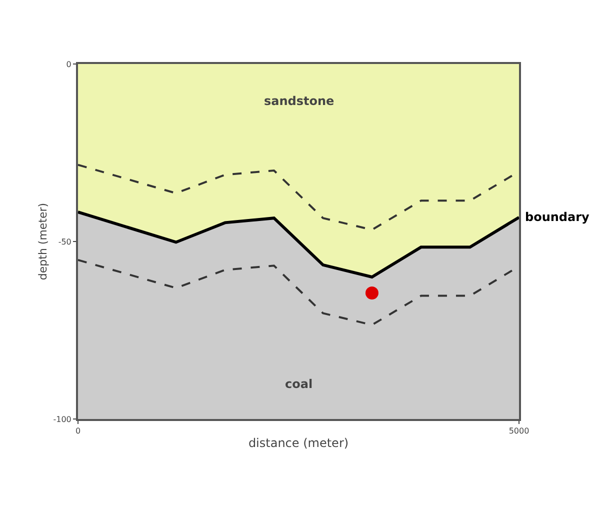 This screenshot has height=510, width=606. Describe the element at coordinates (65, 241) in the screenshot. I see `y-tick-label: -50` at that location.